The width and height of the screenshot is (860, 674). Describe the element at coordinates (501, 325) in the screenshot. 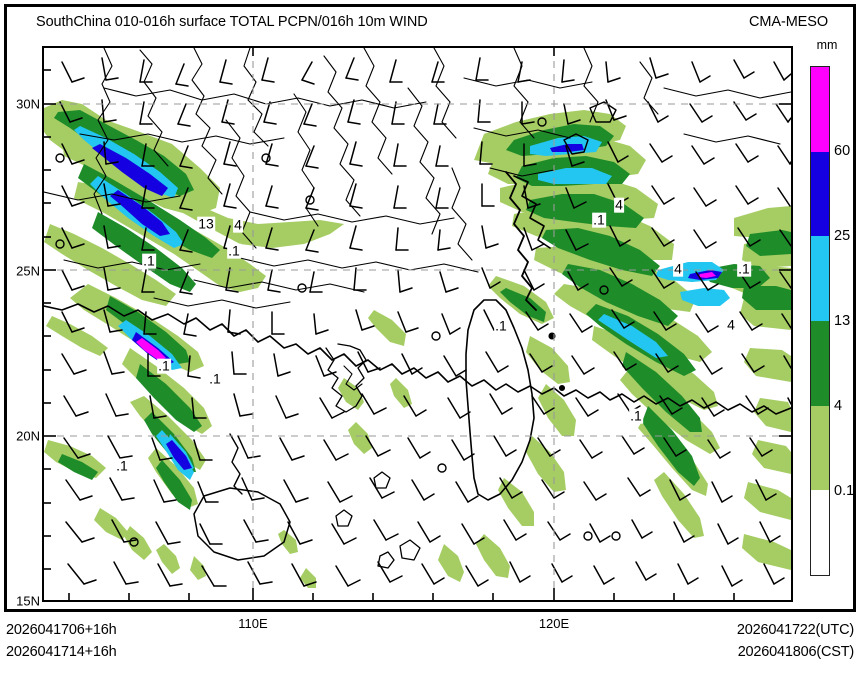

I see `contour-label-10: .1` at that location.